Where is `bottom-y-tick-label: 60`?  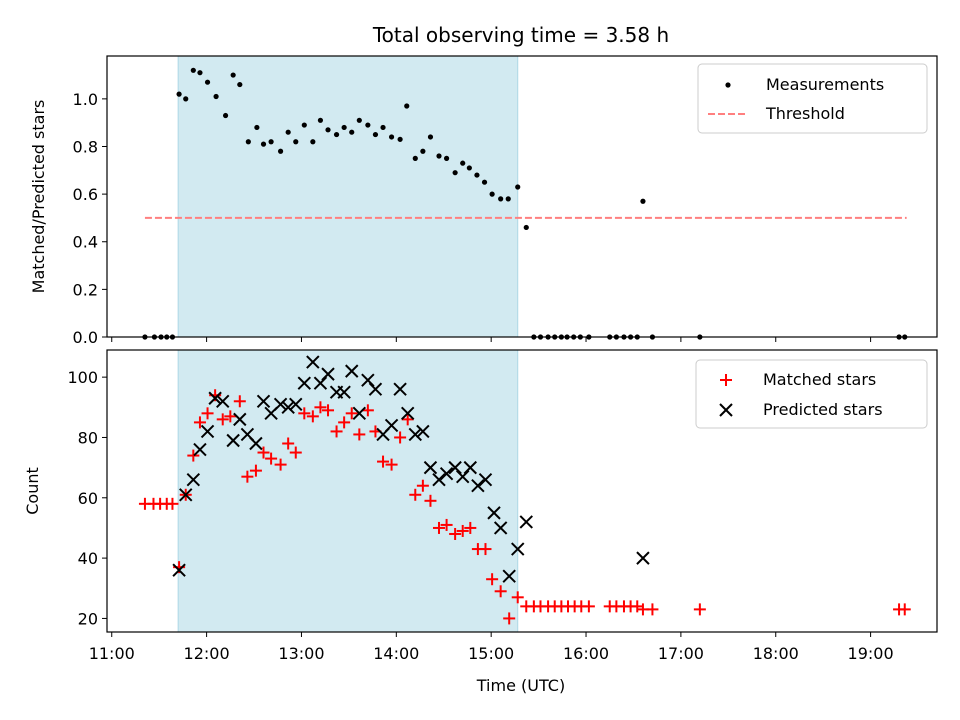
bottom-y-tick-label: 60 is located at coordinates (88, 498).